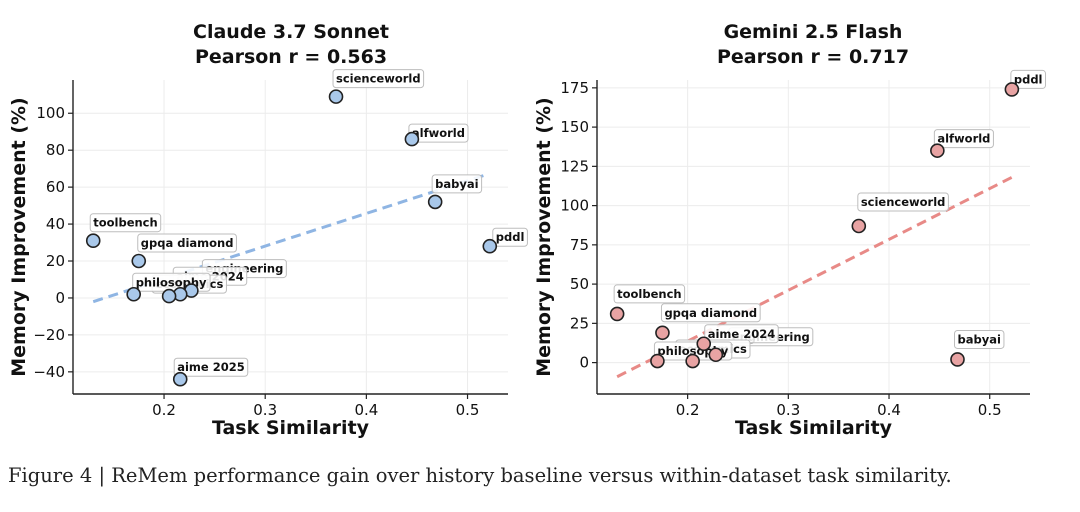 Image resolution: width=1080 pixels, height=512 pixels. What do you see at coordinates (742, 334) in the screenshot?
I see `point-label-text: aime 2024` at bounding box center [742, 334].